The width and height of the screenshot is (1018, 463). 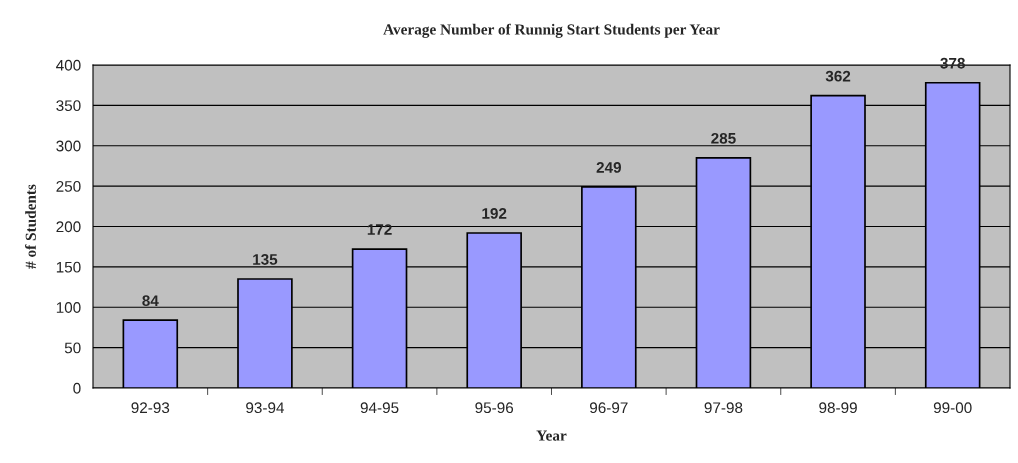 What do you see at coordinates (77, 388) in the screenshot?
I see `y-tick-label: 0` at bounding box center [77, 388].